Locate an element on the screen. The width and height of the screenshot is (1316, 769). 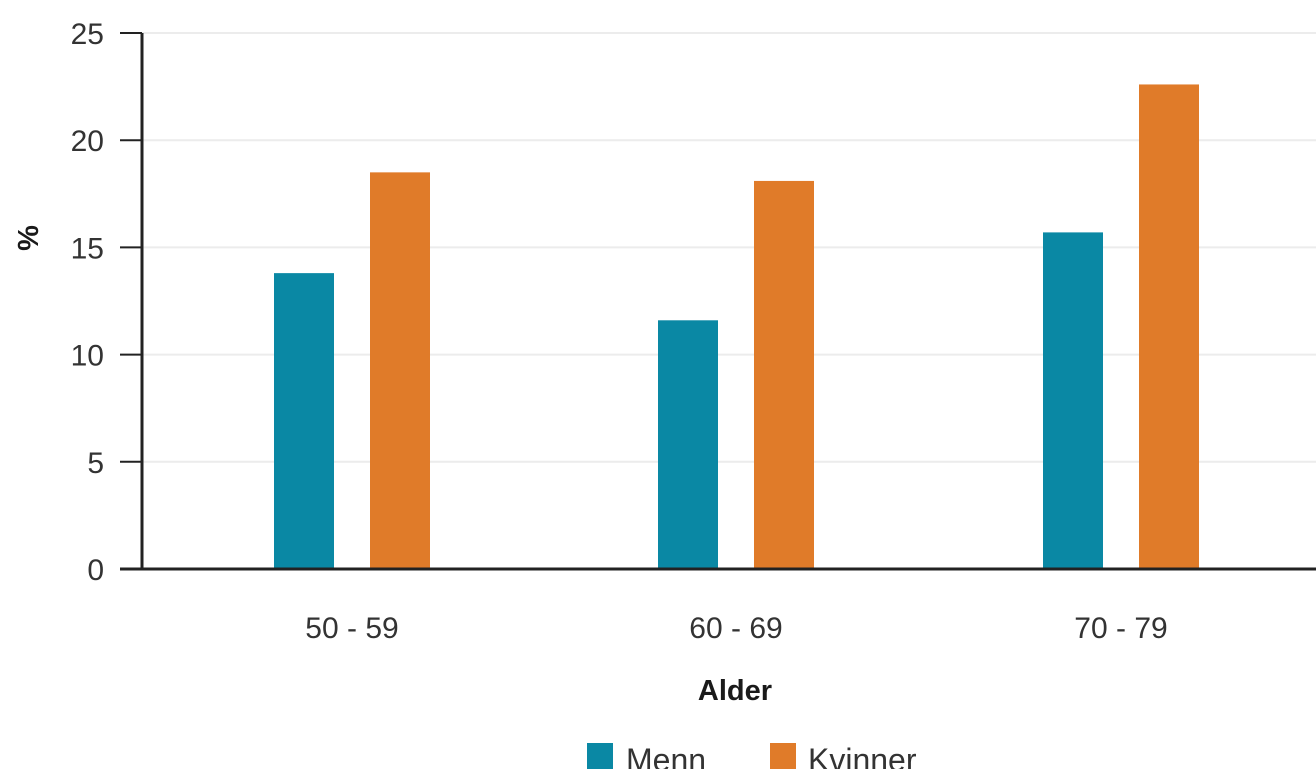
x-tick-label: 50 - 59 is located at coordinates (351, 628).